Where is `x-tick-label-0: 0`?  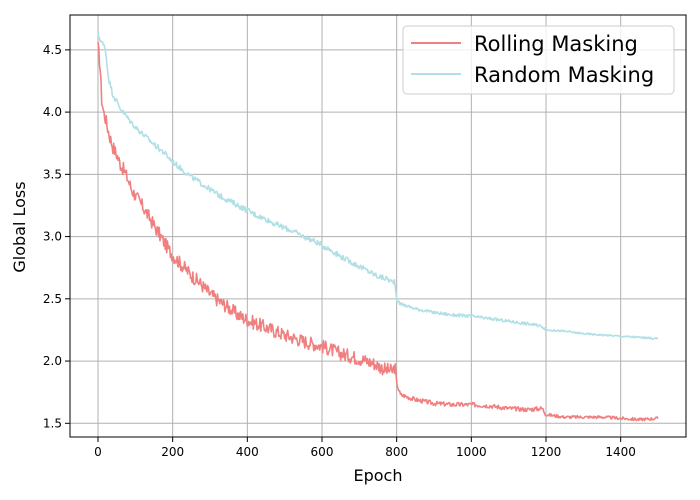
x-tick-label-0: 0 is located at coordinates (98, 452).